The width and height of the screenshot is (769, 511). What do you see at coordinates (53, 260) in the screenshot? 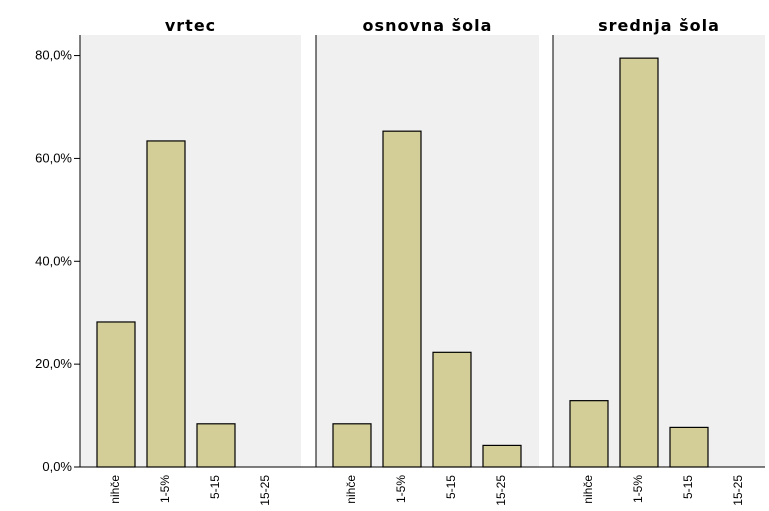
I see `y-tick-label: 40,0%` at bounding box center [53, 260].